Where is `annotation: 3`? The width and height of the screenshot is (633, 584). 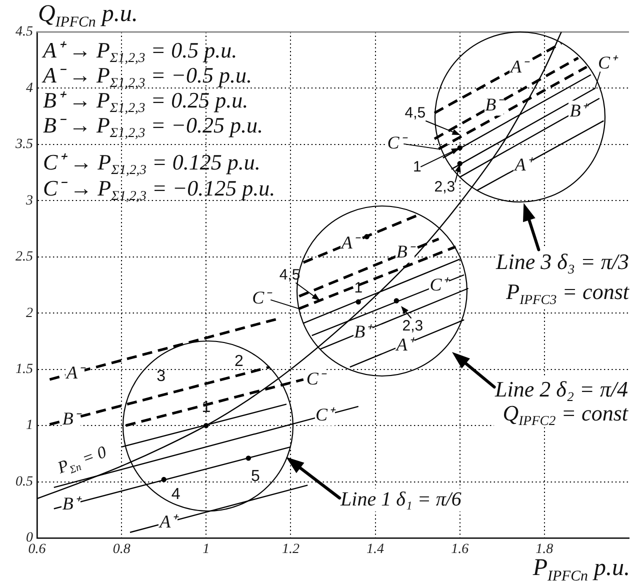 annotation: 3 is located at coordinates (161, 377).